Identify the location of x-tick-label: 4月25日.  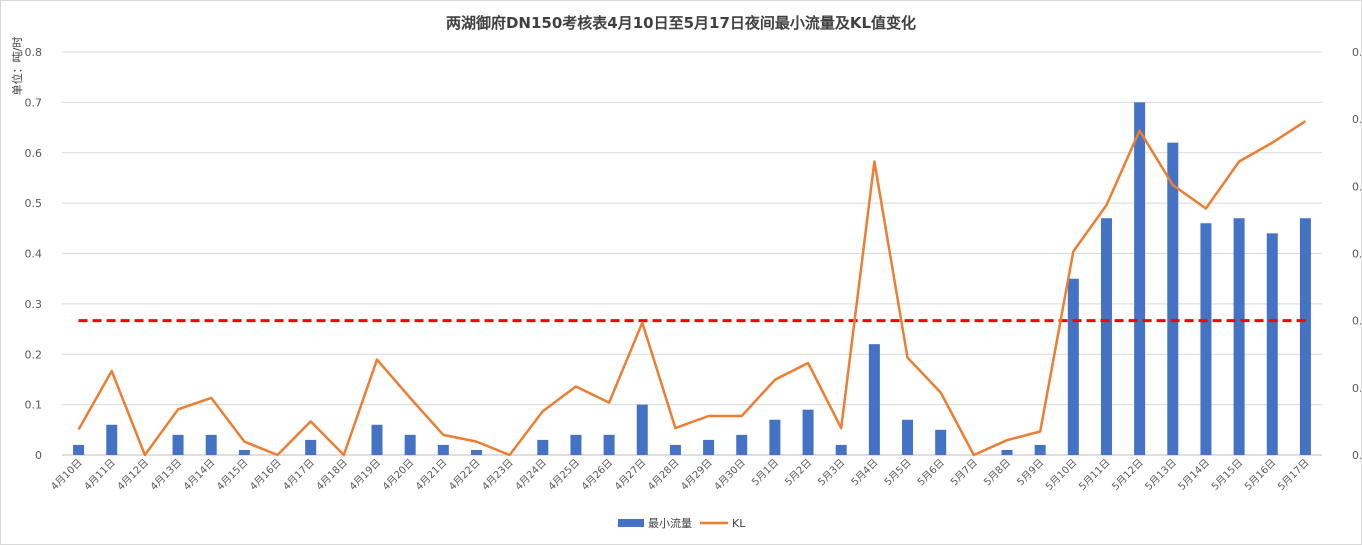
(564, 475).